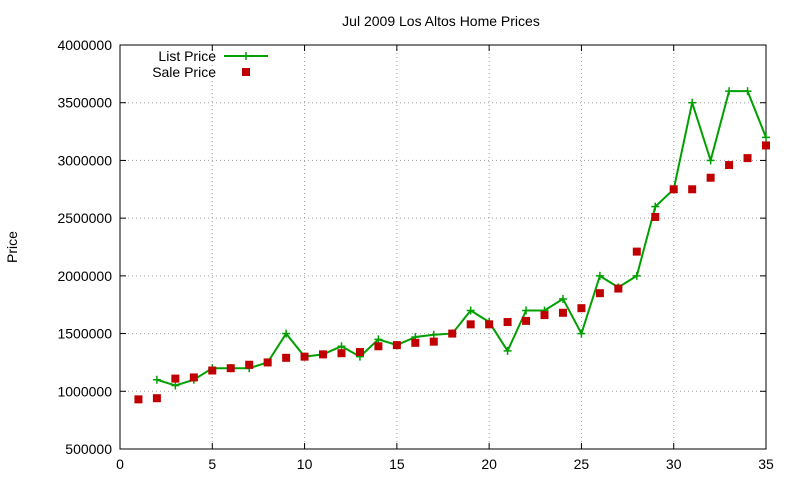  I want to click on y-tick-label: 2000000, so click(84, 276).